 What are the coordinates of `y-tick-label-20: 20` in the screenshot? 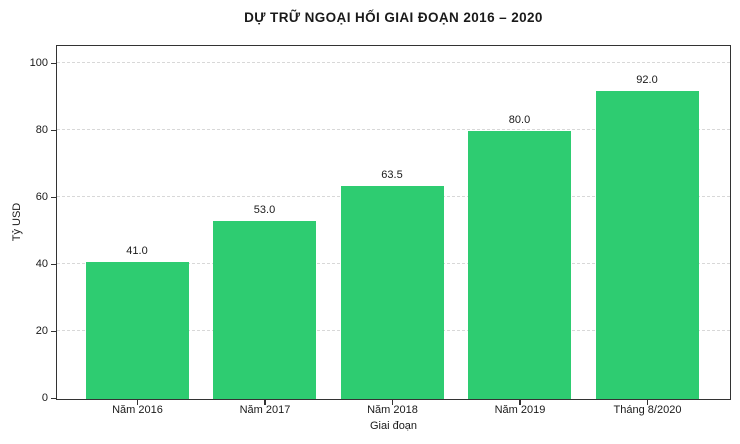 It's located at (41, 330).